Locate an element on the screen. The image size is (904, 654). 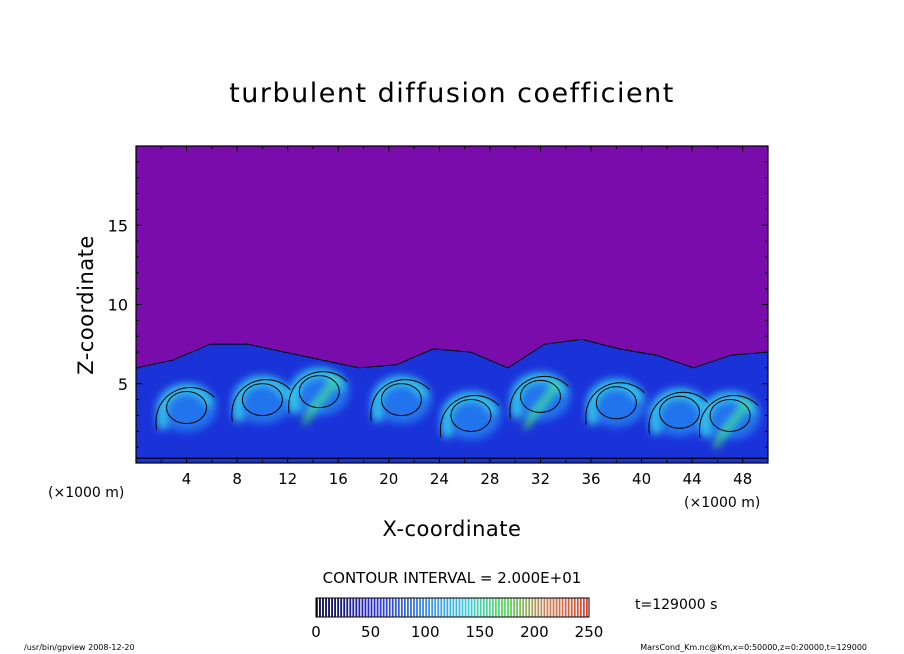
time-label: t=129000 s is located at coordinates (676, 605).